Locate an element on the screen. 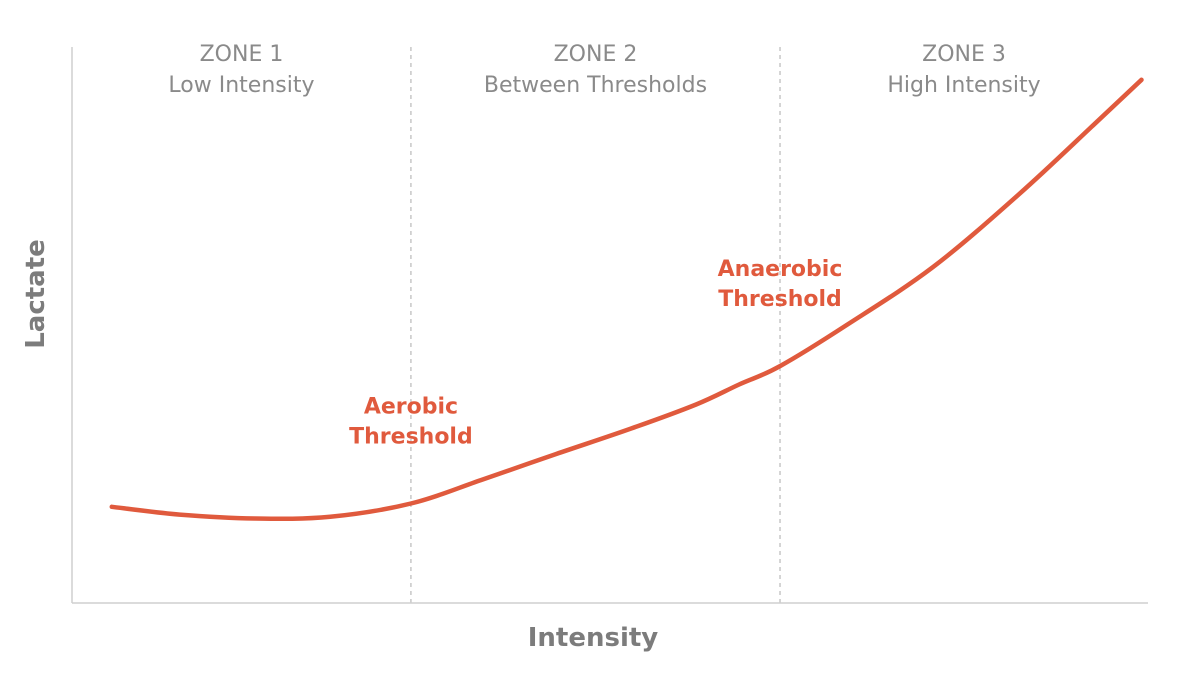 Image resolution: width=1186 pixels, height=680 pixels. zone-2-title: ZONE 2 is located at coordinates (596, 54).